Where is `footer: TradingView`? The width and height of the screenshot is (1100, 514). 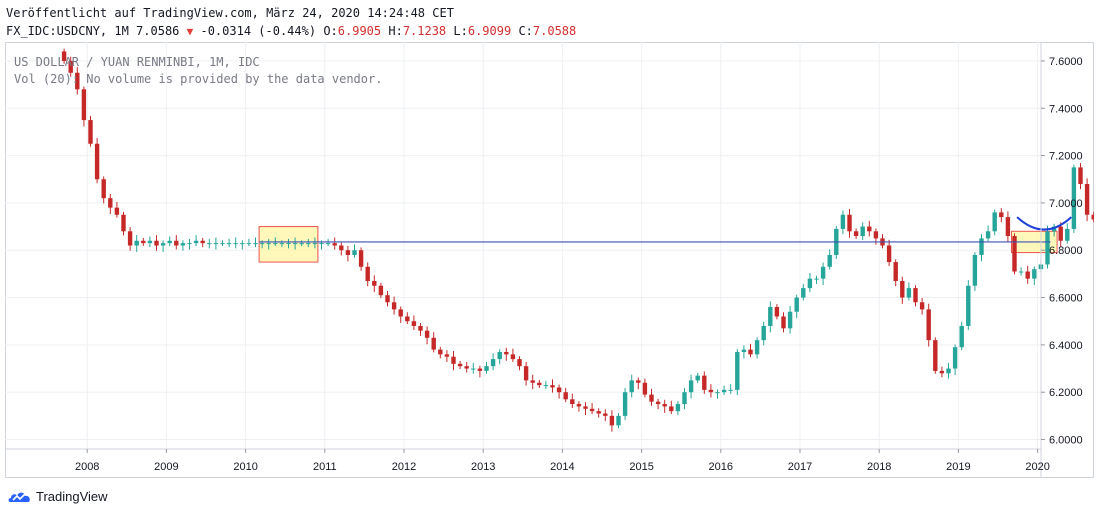
footer: TradingView is located at coordinates (58, 496).